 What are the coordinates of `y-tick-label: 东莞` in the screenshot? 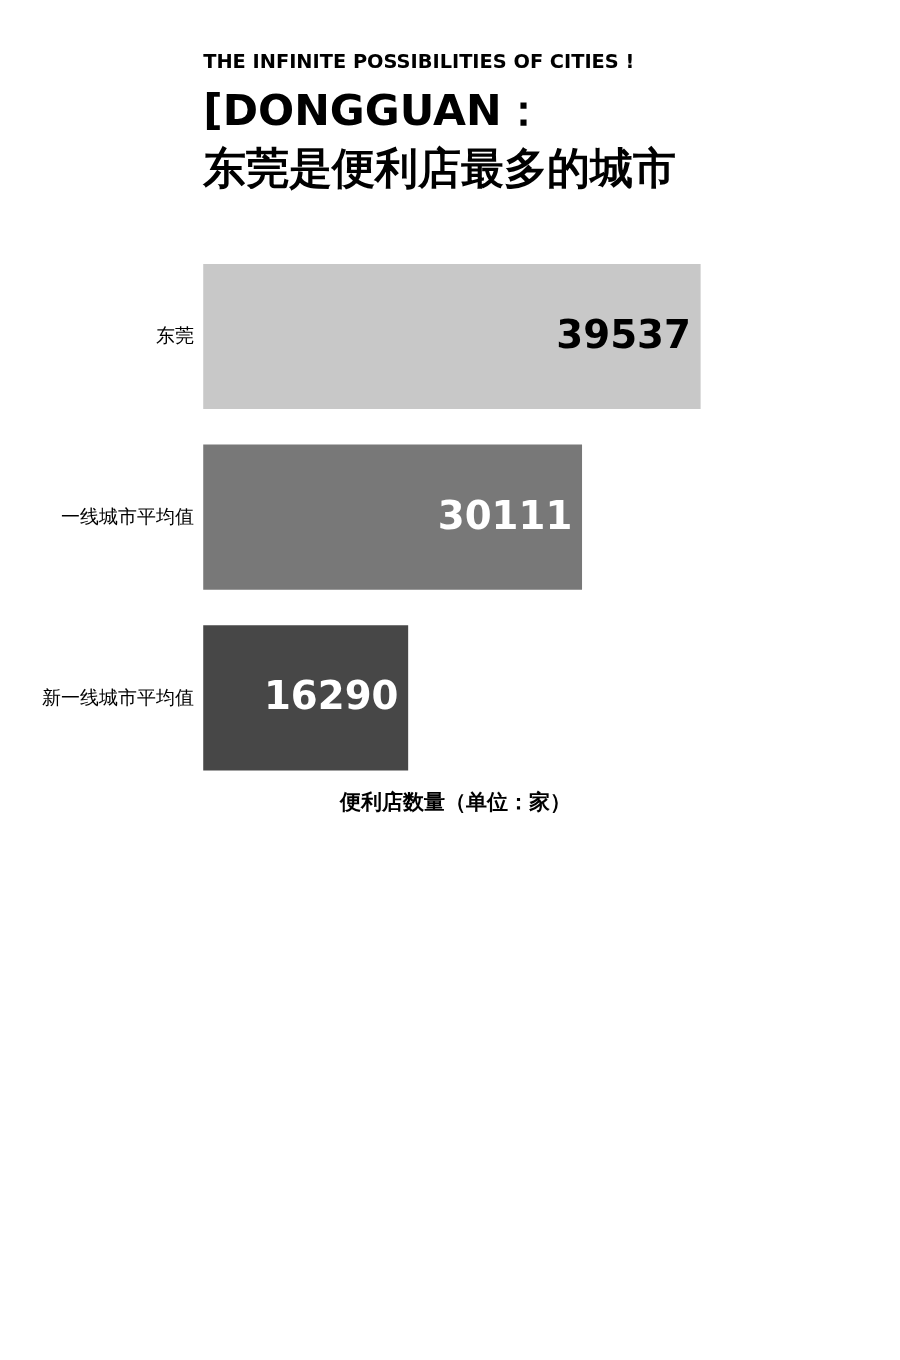 It's located at (175, 336).